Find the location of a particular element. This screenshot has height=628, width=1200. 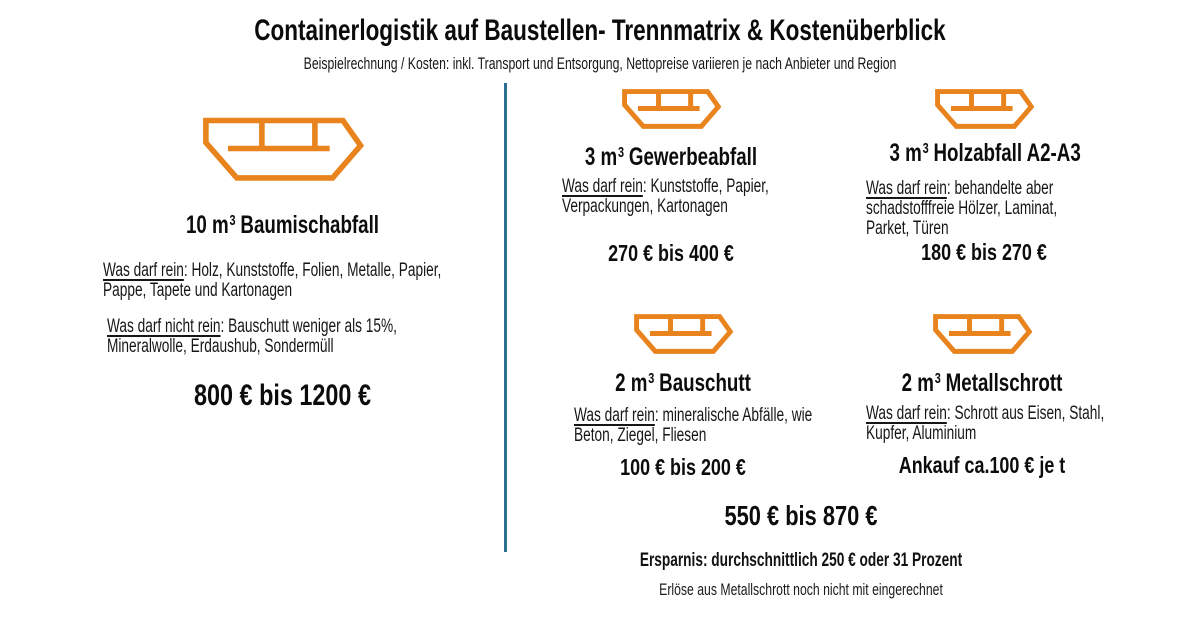

card-title: 3 m3 Holzabfall A2-A3 is located at coordinates (985, 155).